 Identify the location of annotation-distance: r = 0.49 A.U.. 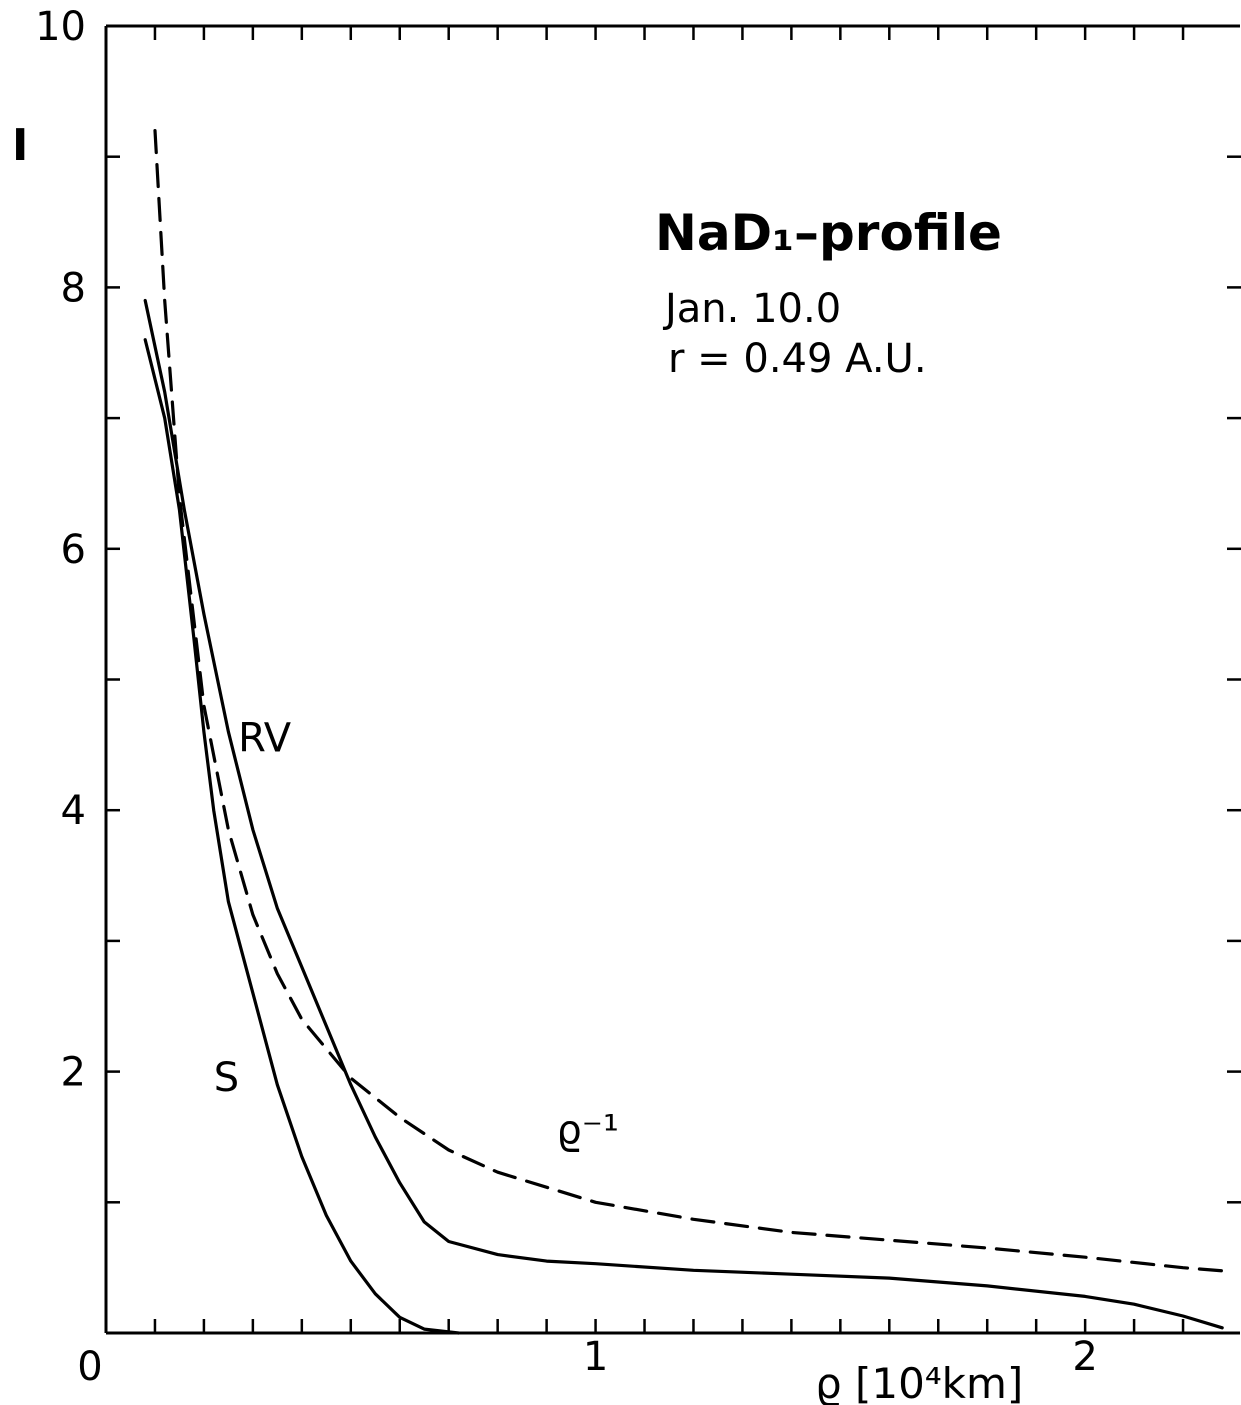
(797, 359).